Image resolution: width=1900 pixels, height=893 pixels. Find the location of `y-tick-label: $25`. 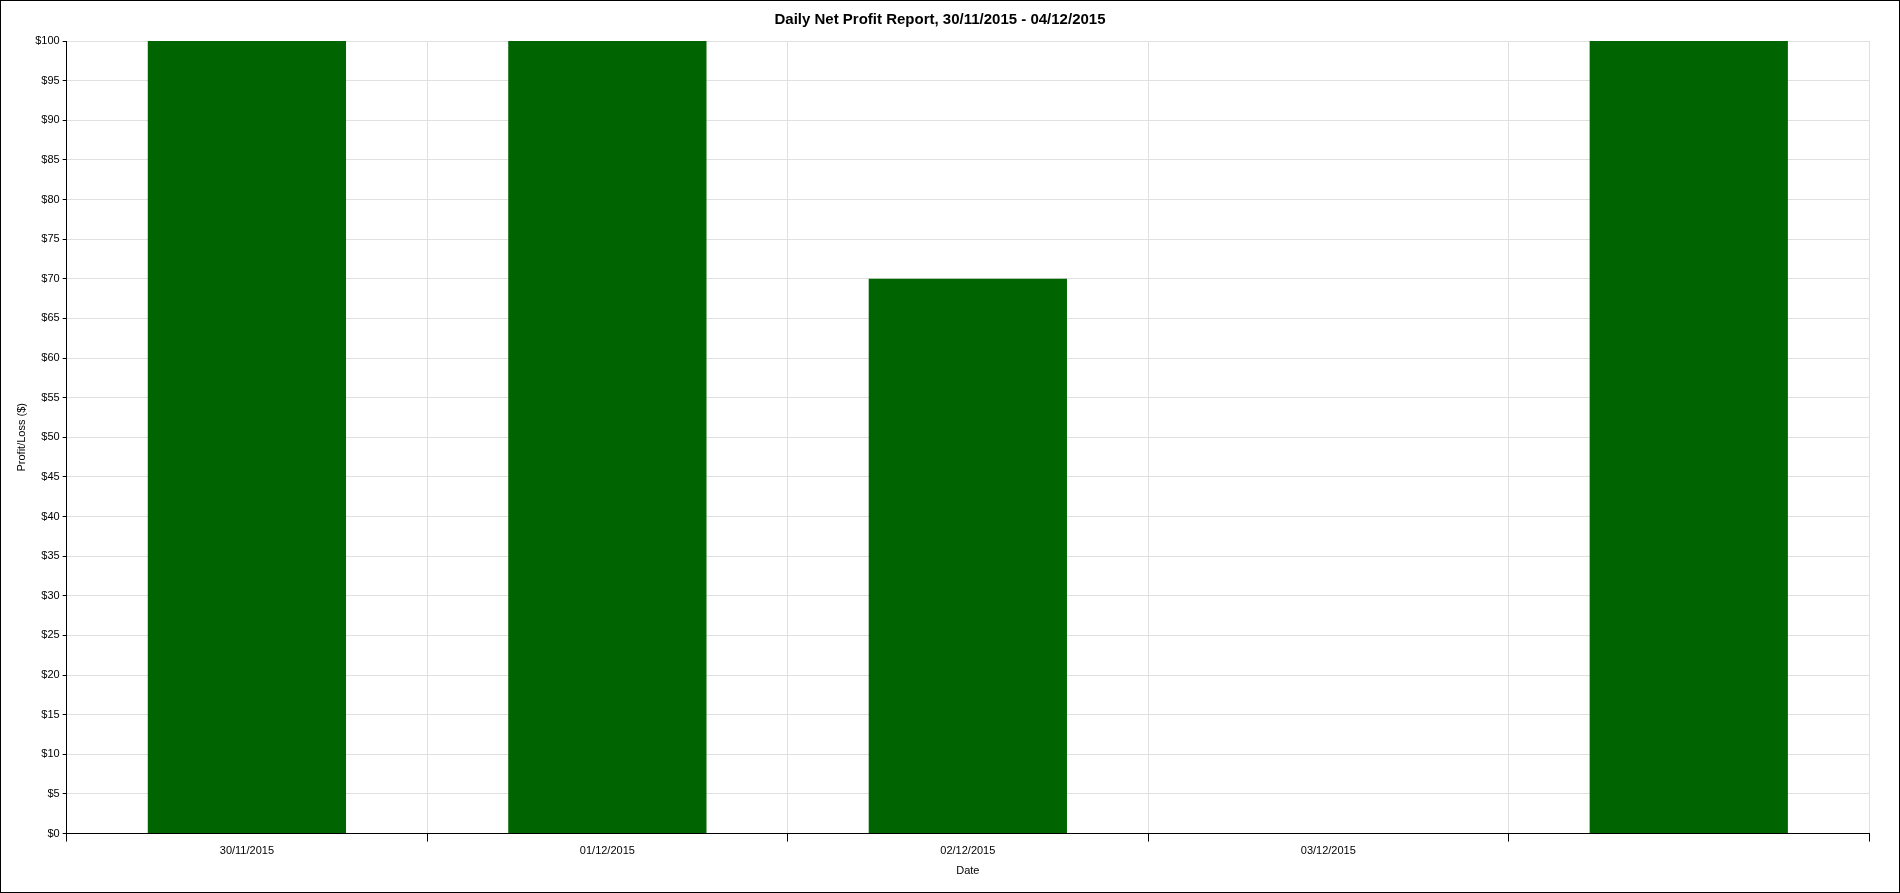

y-tick-label: $25 is located at coordinates (50, 634).